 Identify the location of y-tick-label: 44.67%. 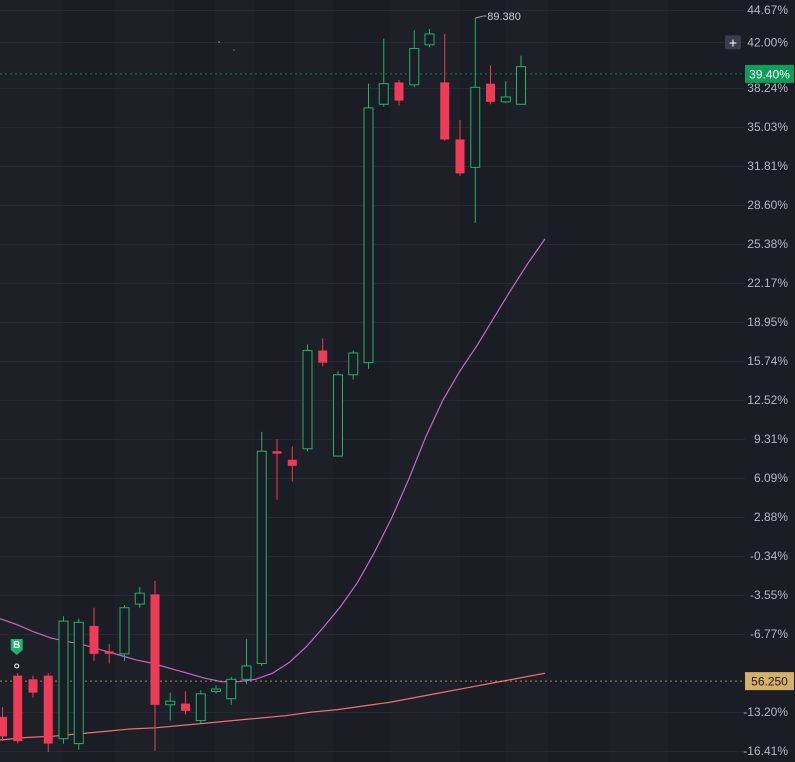
(767, 10).